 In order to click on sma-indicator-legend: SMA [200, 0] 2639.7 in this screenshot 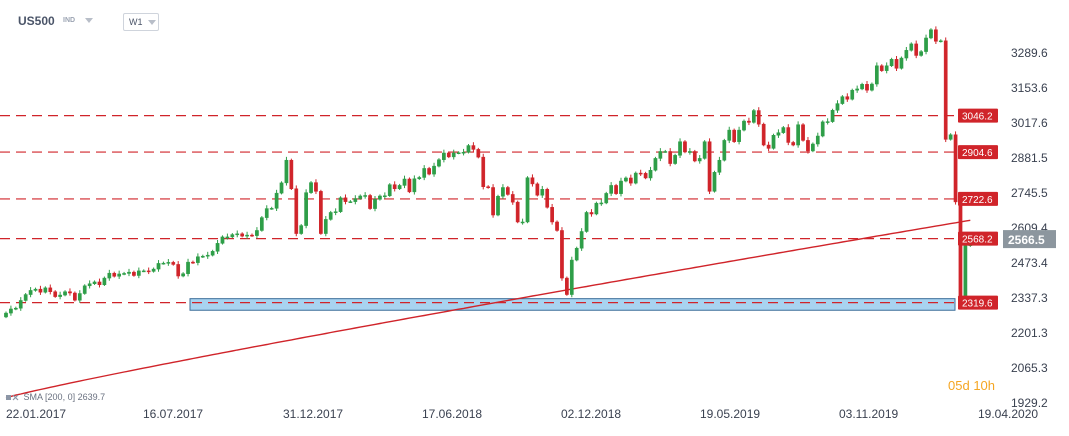, I will do `click(55, 397)`.